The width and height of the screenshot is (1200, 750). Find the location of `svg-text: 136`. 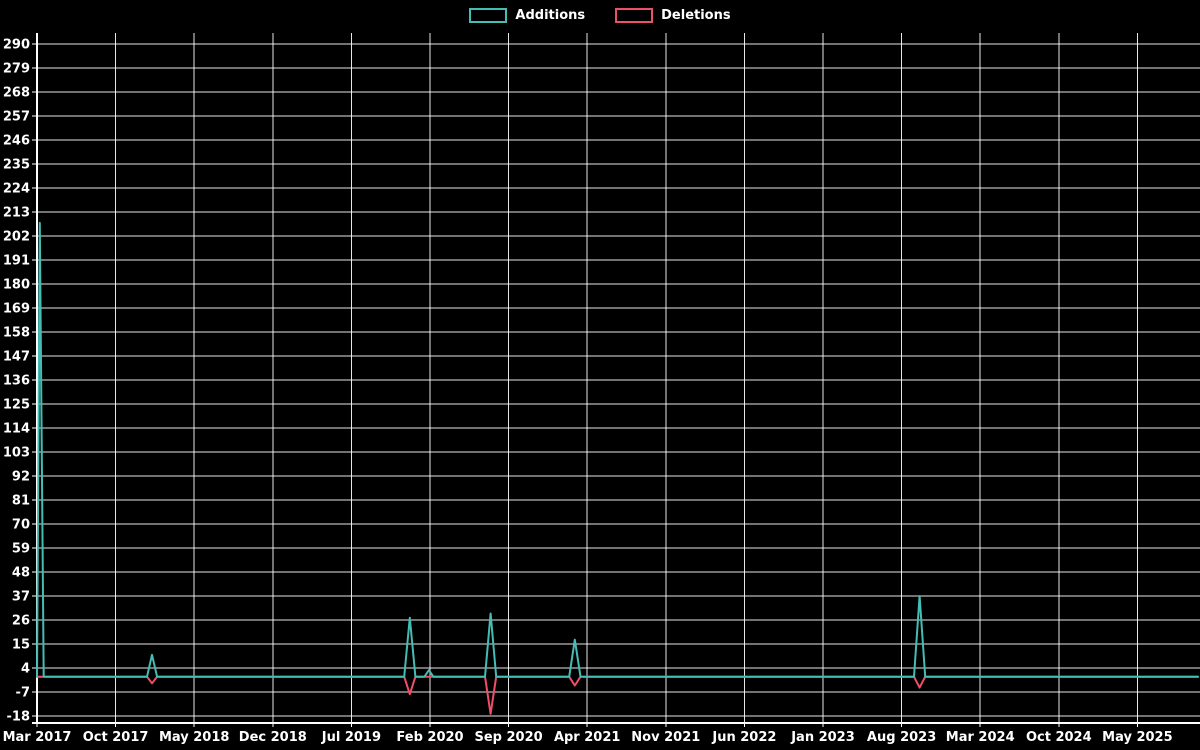

svg-text: 136 is located at coordinates (16, 381).